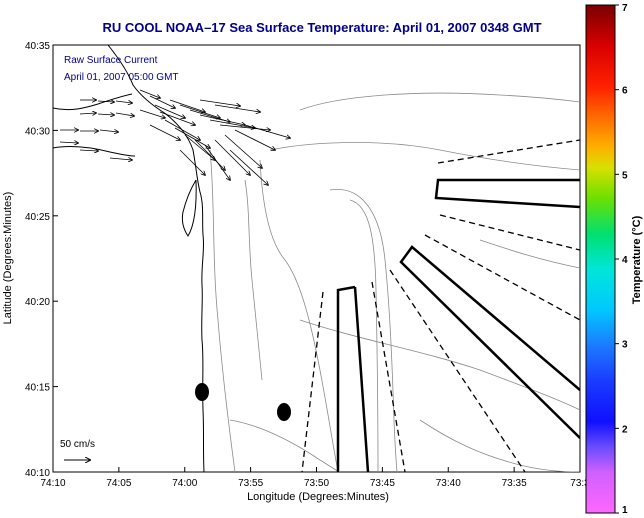 The width and height of the screenshot is (644, 518). I want to click on y-tick-label: 40:20, so click(37, 302).